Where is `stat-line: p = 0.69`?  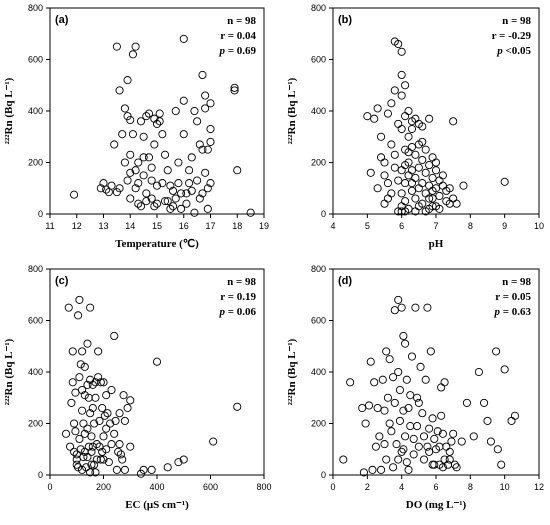
stat-line: p = 0.69 is located at coordinates (237, 51).